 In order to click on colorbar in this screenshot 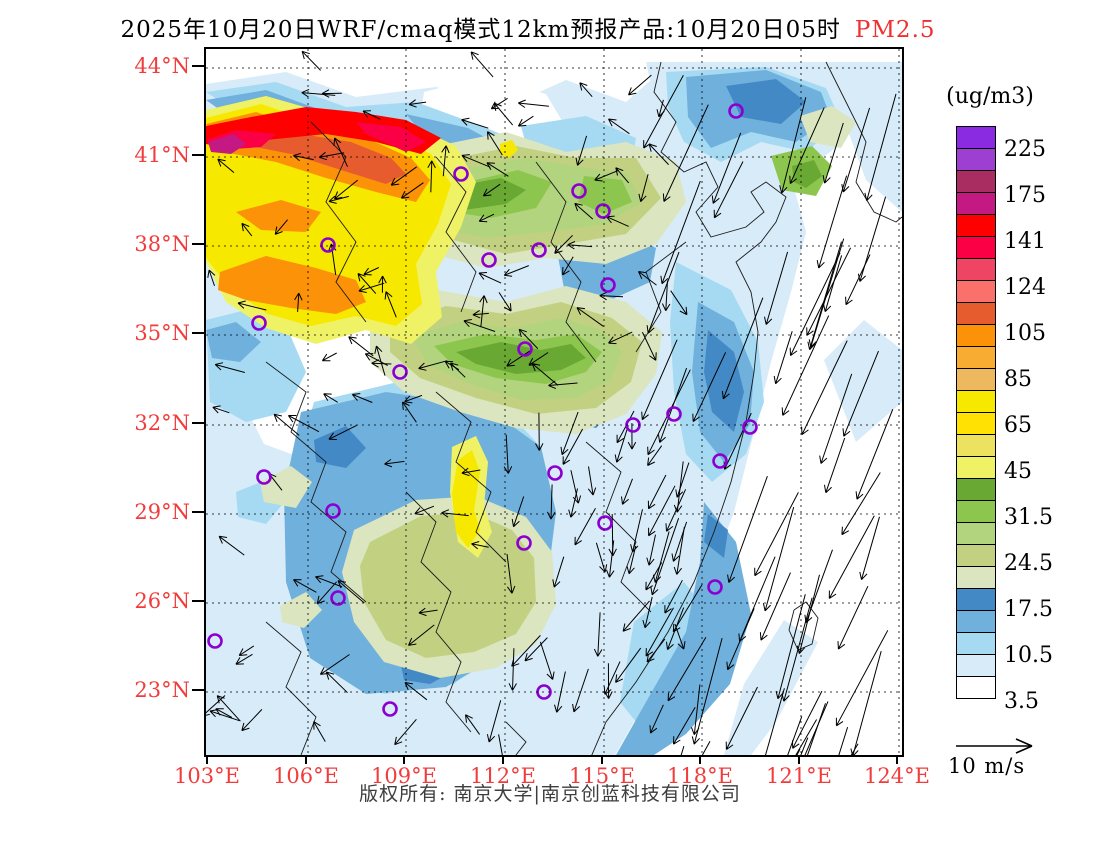, I will do `click(976, 412)`.